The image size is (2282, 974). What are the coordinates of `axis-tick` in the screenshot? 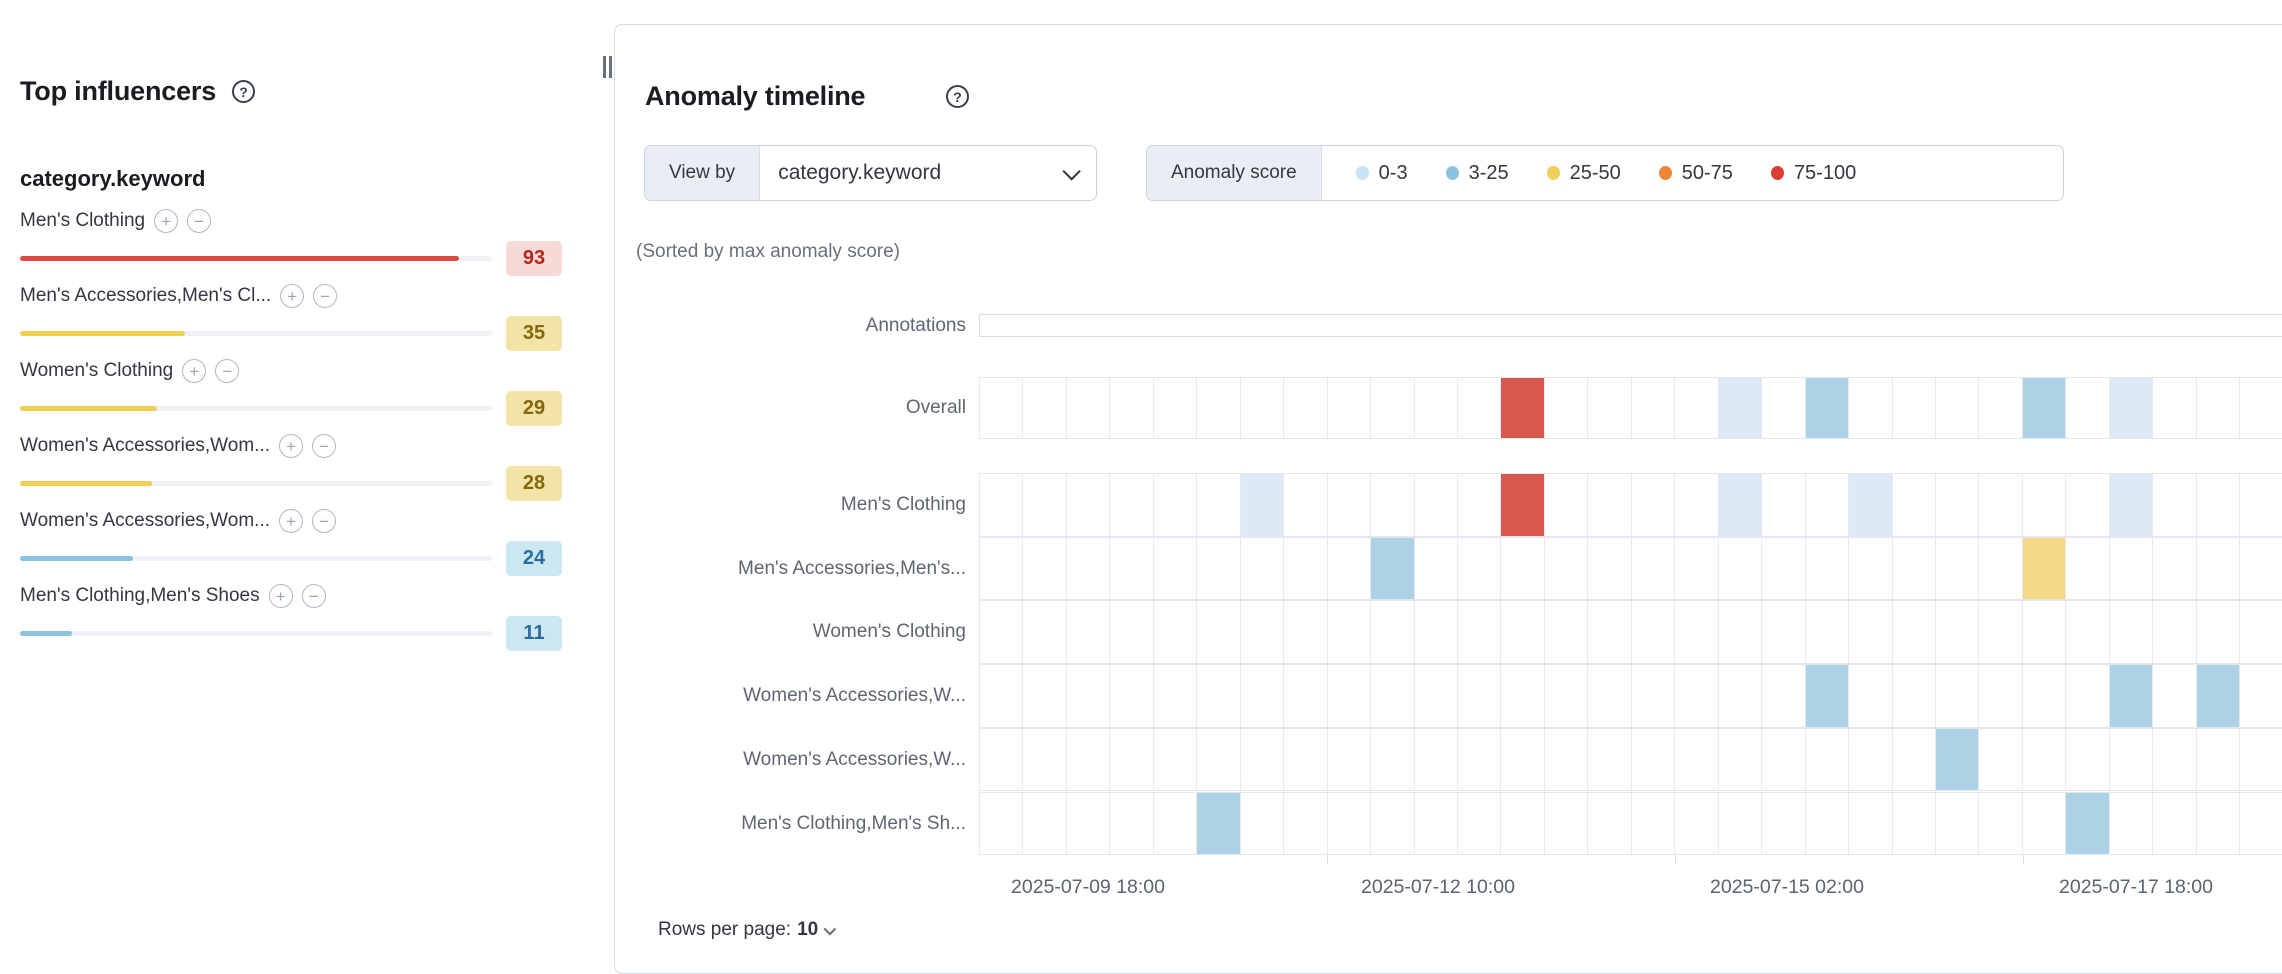 It's located at (1327, 859).